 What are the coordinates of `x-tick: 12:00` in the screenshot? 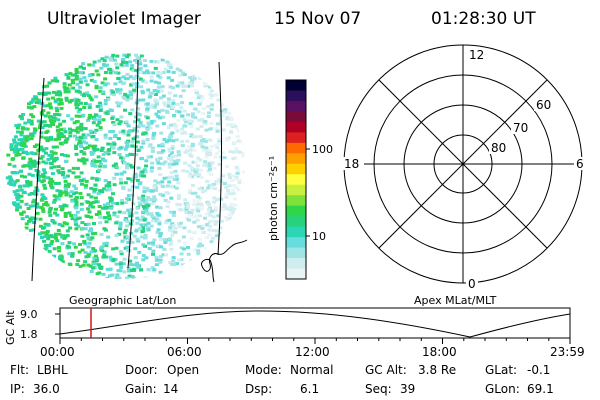 It's located at (312, 352).